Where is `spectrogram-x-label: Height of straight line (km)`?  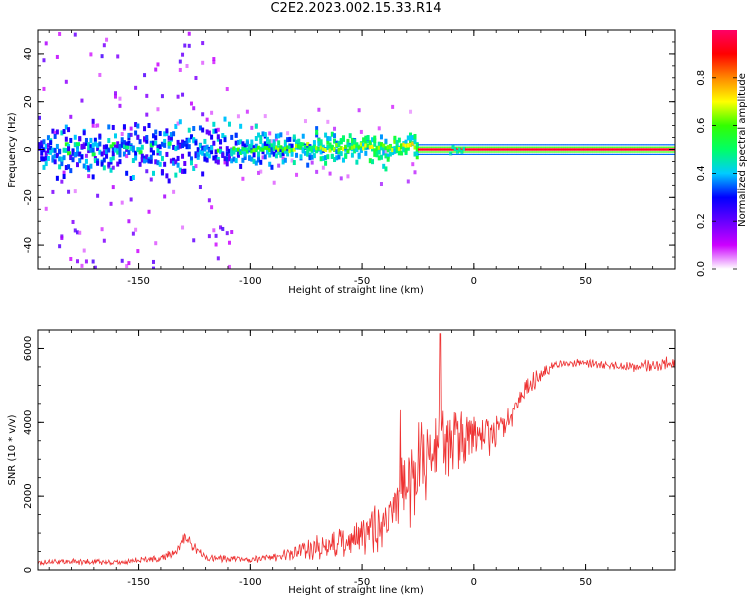
spectrogram-x-label: Height of straight line (km) is located at coordinates (356, 290).